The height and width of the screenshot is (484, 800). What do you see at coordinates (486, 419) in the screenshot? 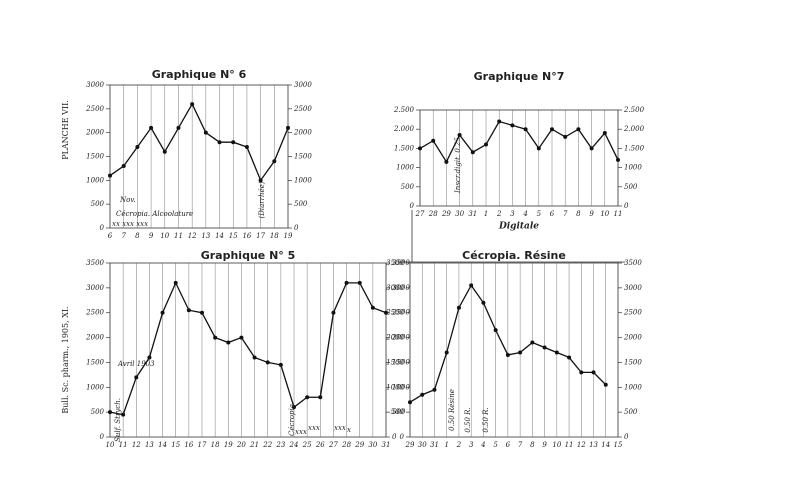
I see `annotation: 0.50 R.` at bounding box center [486, 419].